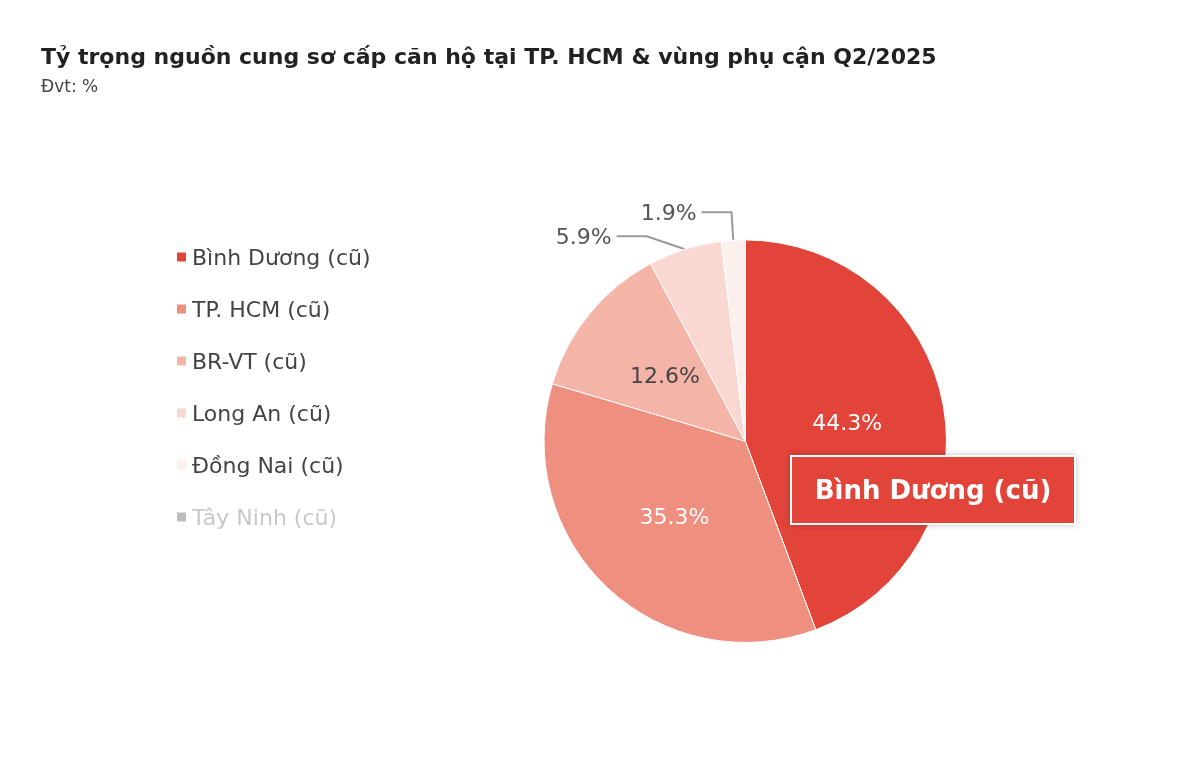  I want to click on chart-title: Tỷ trọng nguồn cung sơ cấp căn hộ tại TP. HCM & vùng phụ cận Q2/2025, so click(489, 56).